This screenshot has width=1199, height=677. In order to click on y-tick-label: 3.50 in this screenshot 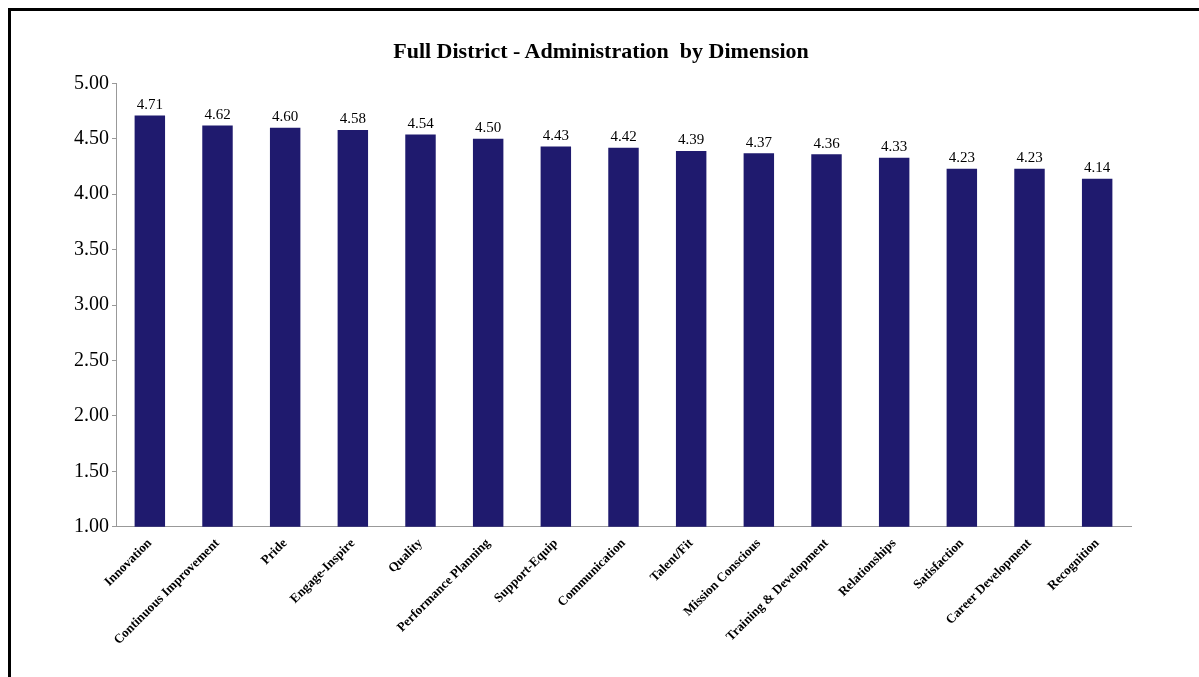, I will do `click(91, 247)`.